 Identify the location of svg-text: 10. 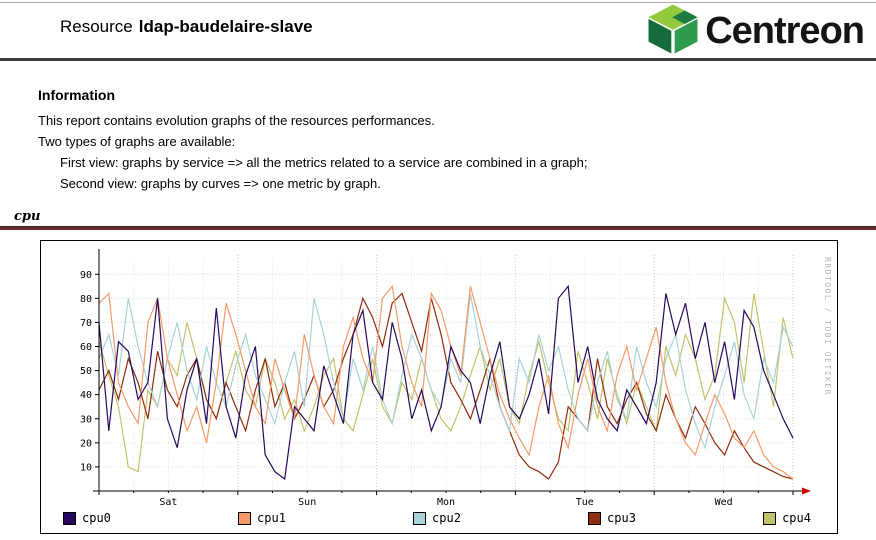
(86, 467).